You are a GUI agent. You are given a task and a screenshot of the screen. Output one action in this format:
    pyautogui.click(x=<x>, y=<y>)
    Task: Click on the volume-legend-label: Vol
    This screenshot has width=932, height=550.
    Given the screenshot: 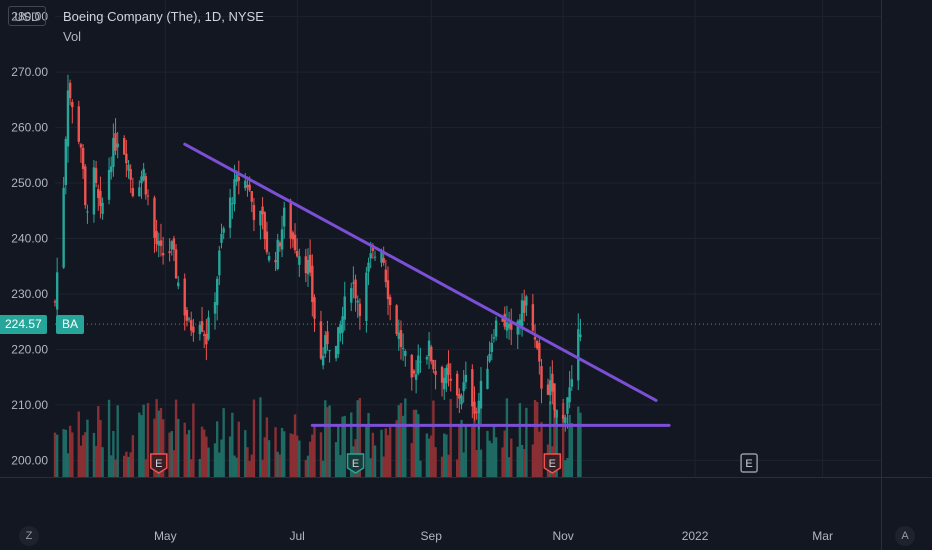 What is the action you would take?
    pyautogui.click(x=72, y=36)
    